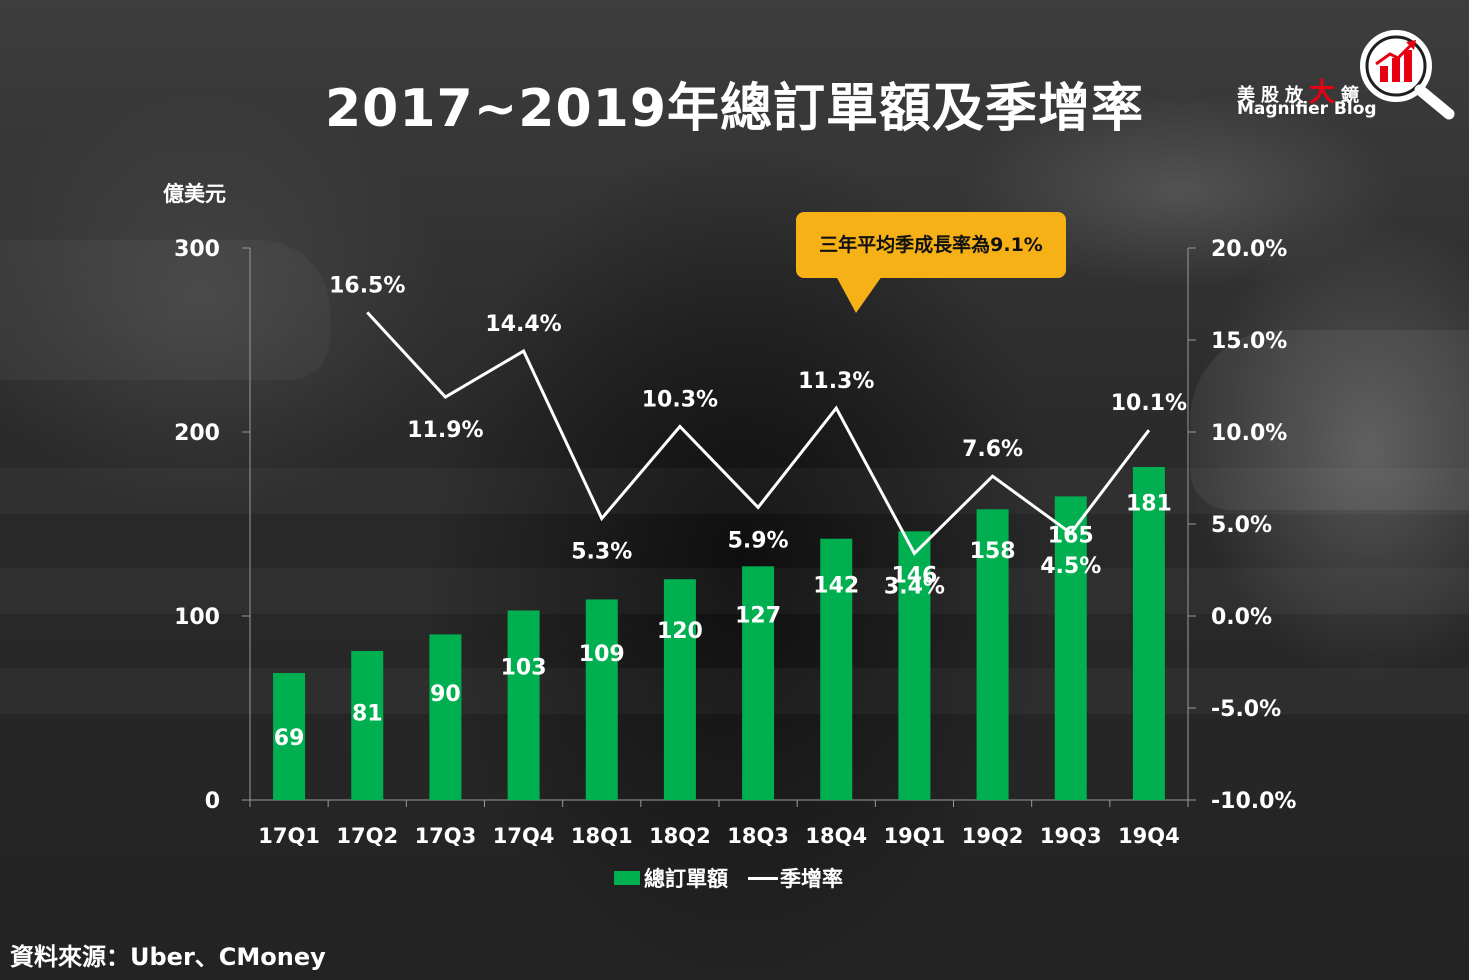 The width and height of the screenshot is (1469, 980). What do you see at coordinates (367, 285) in the screenshot?
I see `line-value-label: 16.5%` at bounding box center [367, 285].